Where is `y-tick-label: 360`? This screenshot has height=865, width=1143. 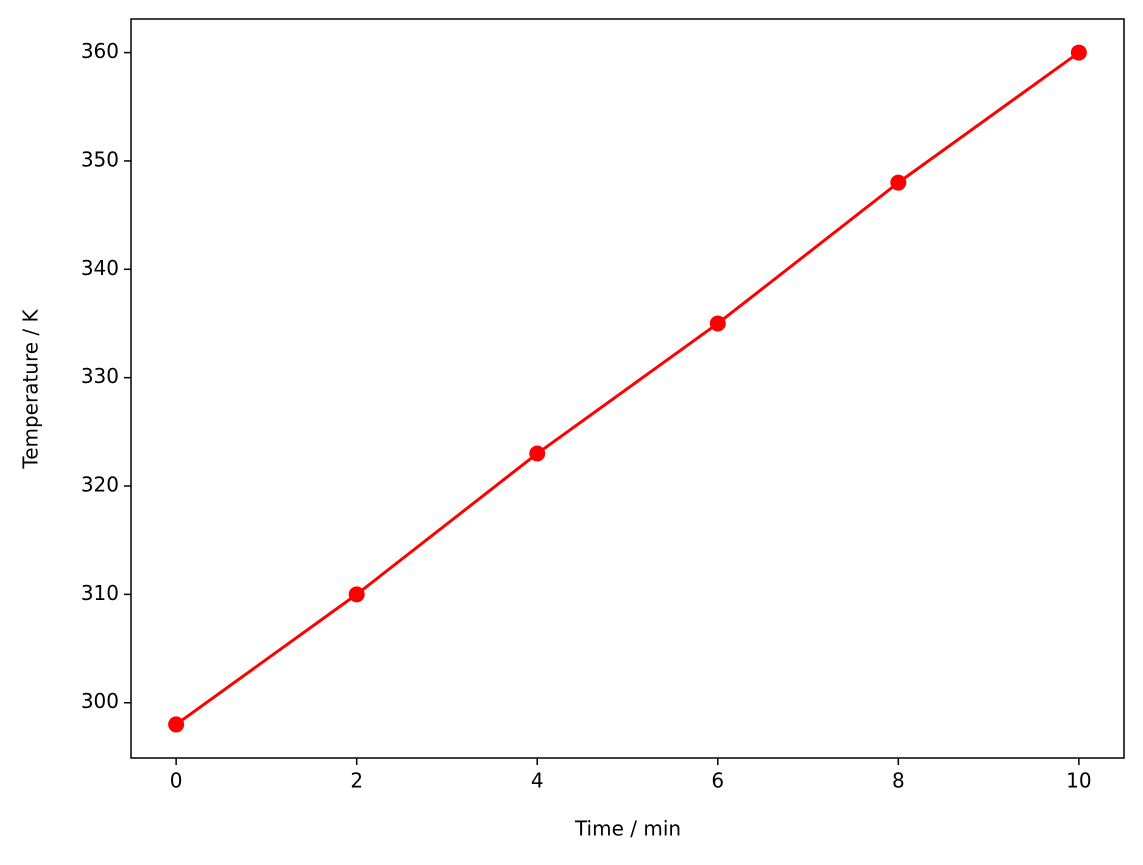 y-tick-label: 360 is located at coordinates (100, 51).